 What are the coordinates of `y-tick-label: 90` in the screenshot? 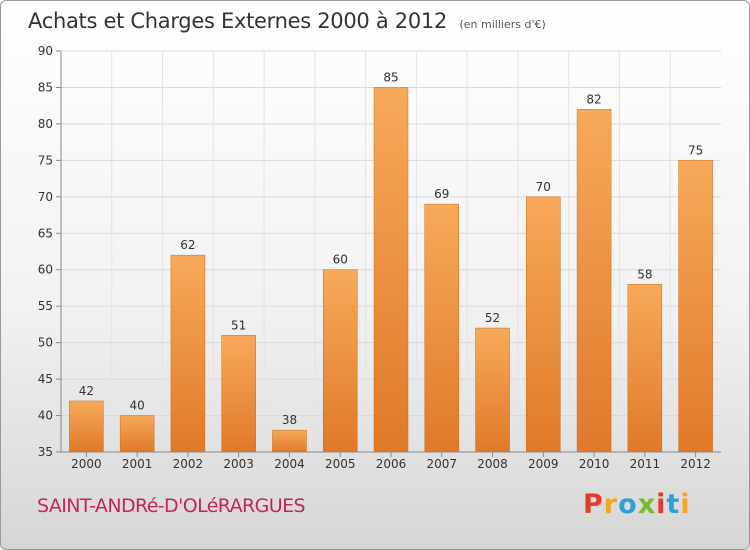 It's located at (45, 51).